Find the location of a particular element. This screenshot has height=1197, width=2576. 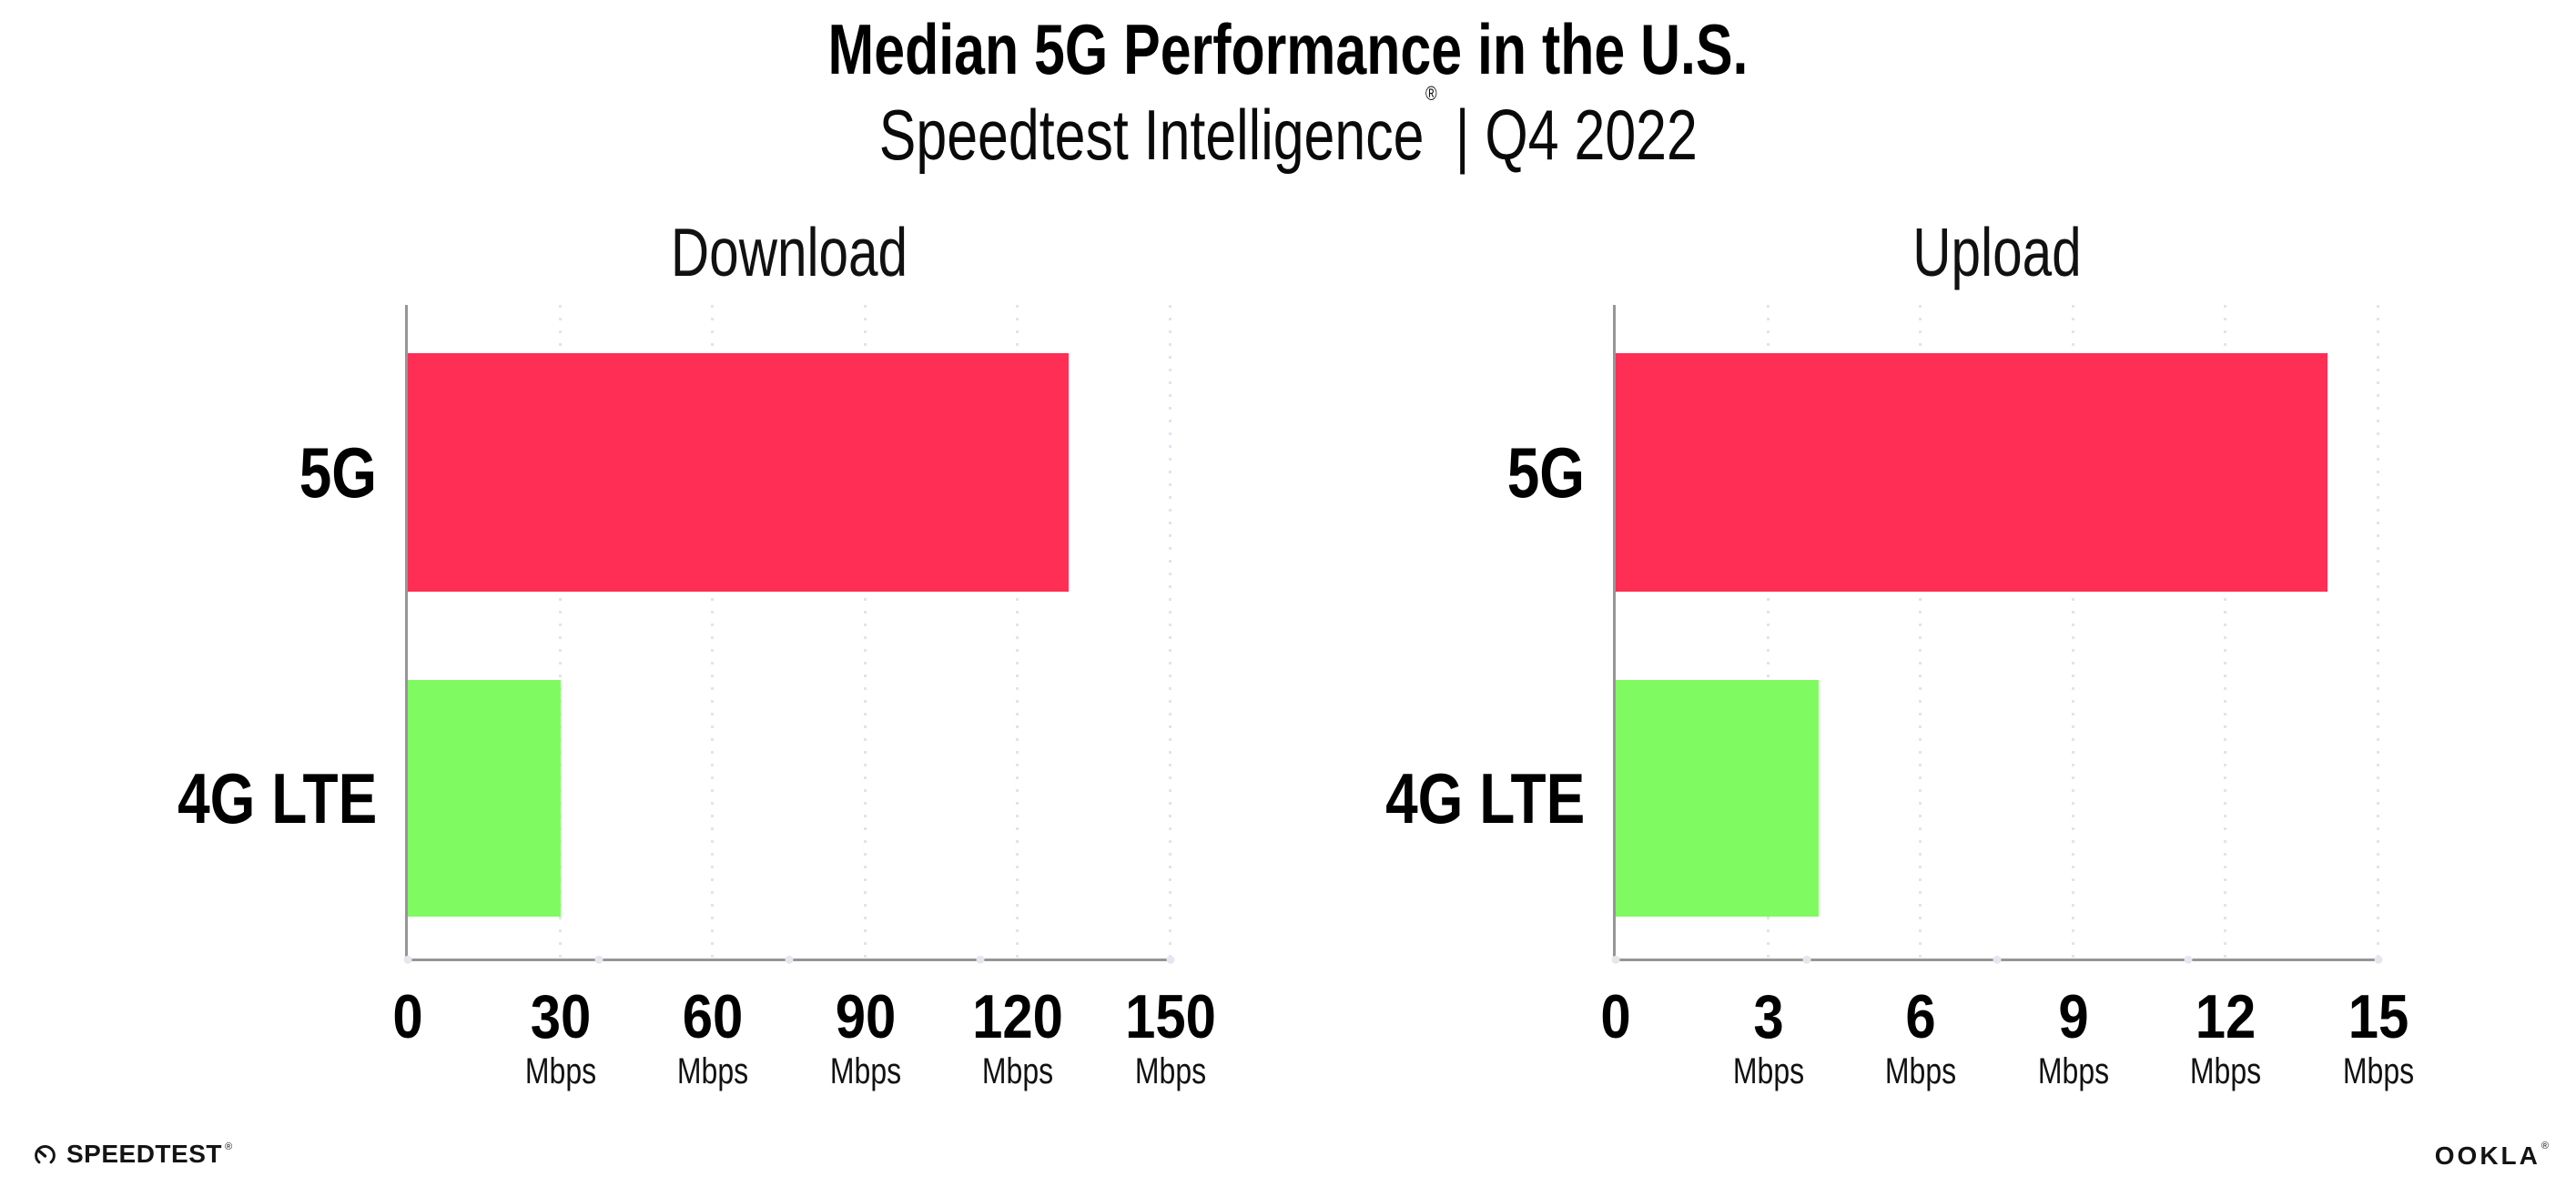

x-tick-value: 150 is located at coordinates (1170, 1017).